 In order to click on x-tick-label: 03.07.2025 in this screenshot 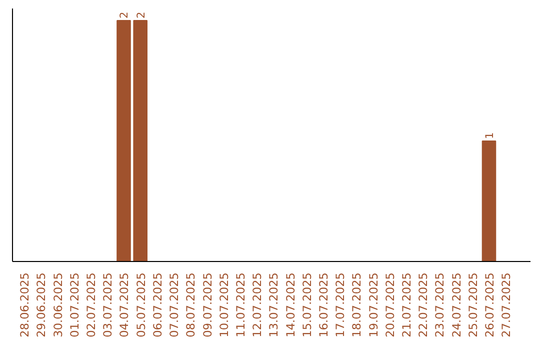, I will do `click(107, 305)`.